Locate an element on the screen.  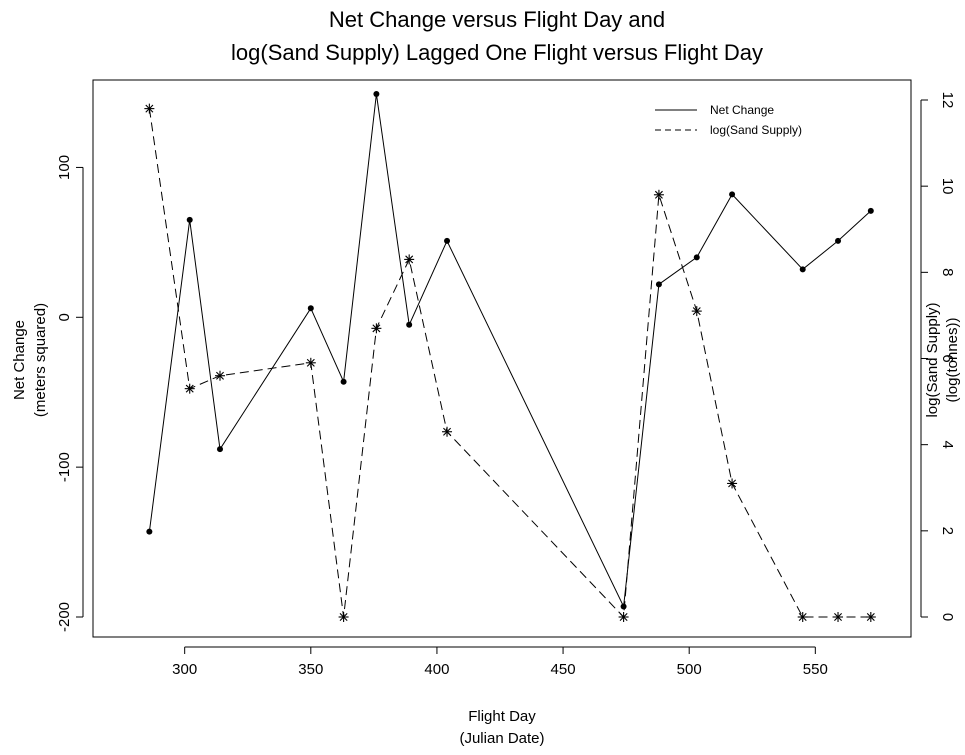
x-axis: 300 350 400 450 500 550 is located at coordinates (500, 662).